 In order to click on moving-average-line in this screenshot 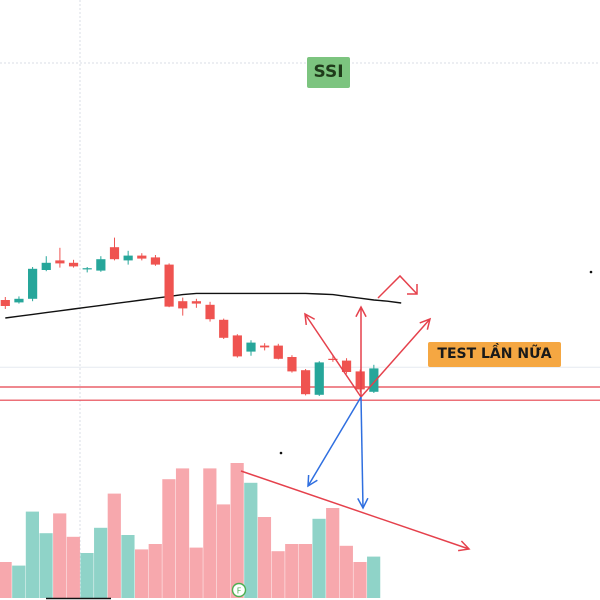, I will do `click(203, 305)`.